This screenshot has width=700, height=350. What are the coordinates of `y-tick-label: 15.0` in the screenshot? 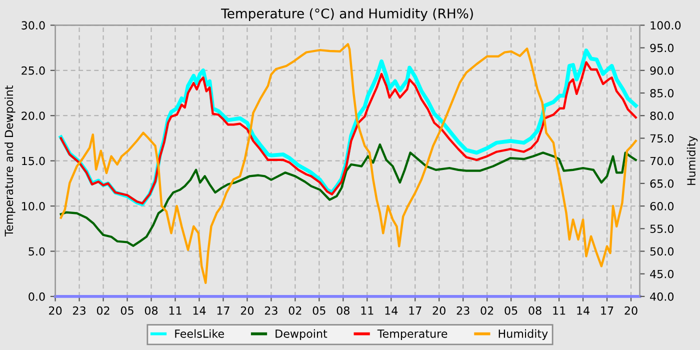 It's located at (33, 161).